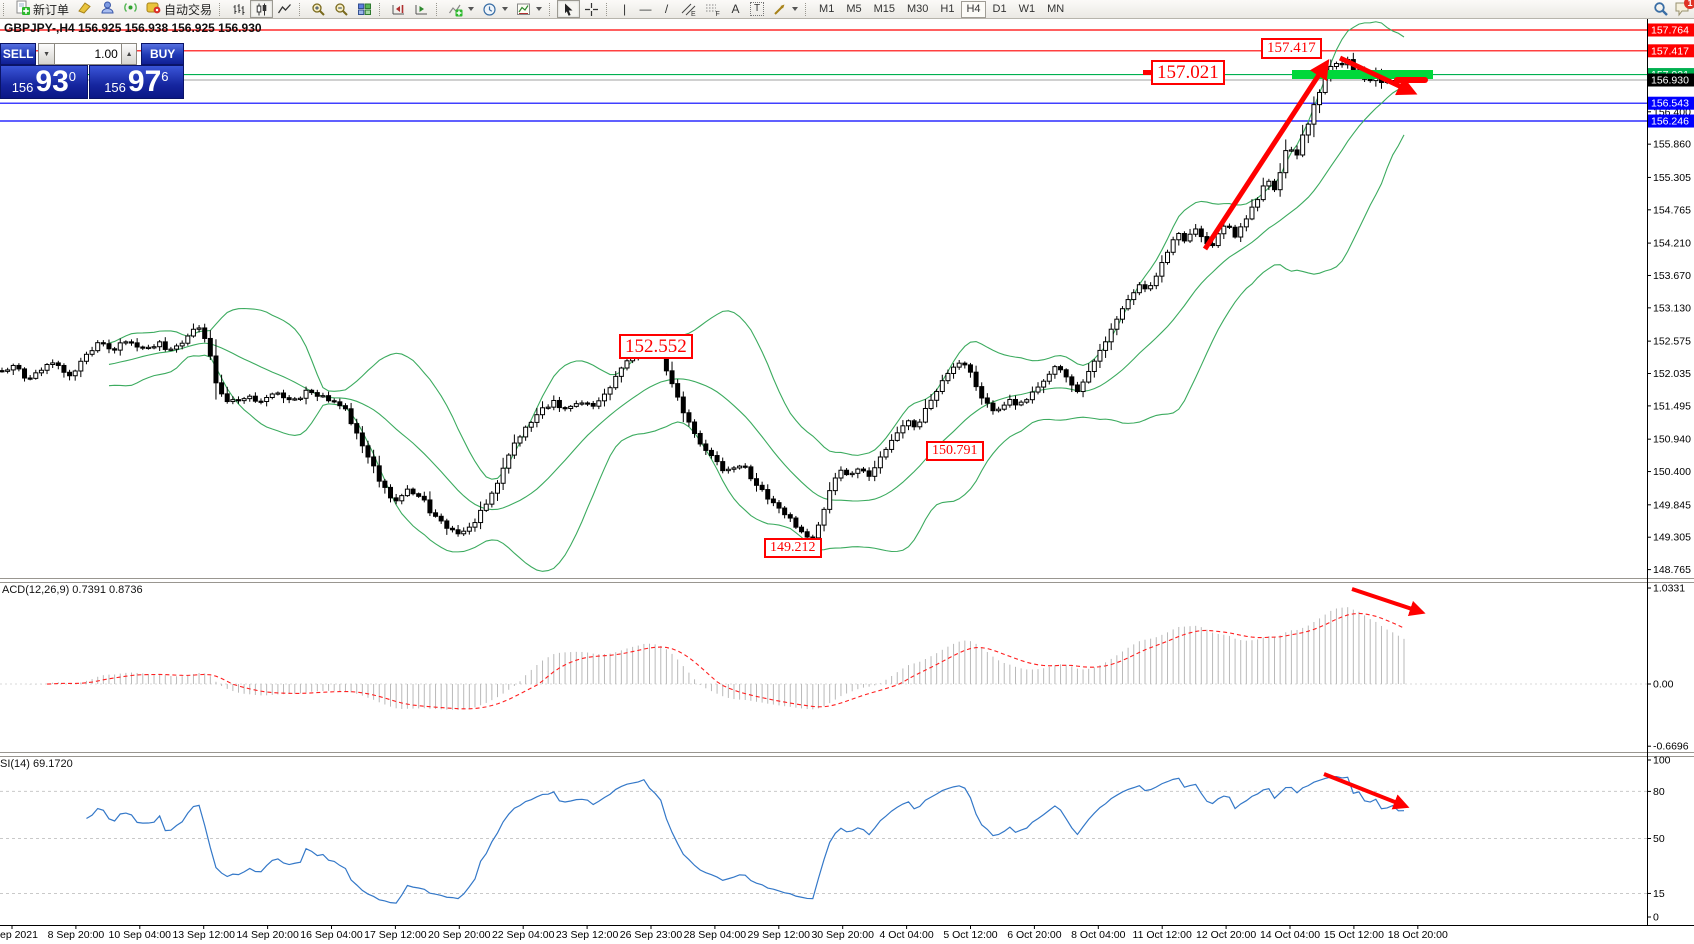  Describe the element at coordinates (1418, 935) in the screenshot. I see `x-axis-date-label: 18 Oct 20:00` at that location.